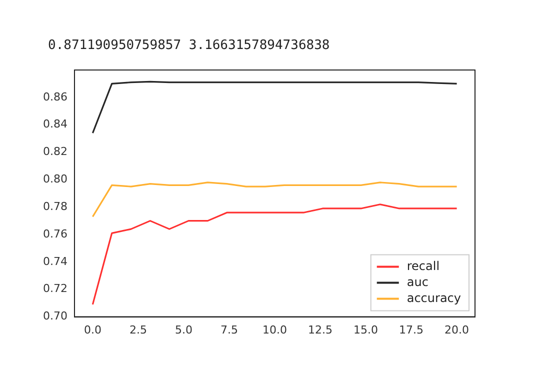 This screenshot has width=545, height=365. What do you see at coordinates (433, 297) in the screenshot?
I see `legend-label: accuracy` at bounding box center [433, 297].